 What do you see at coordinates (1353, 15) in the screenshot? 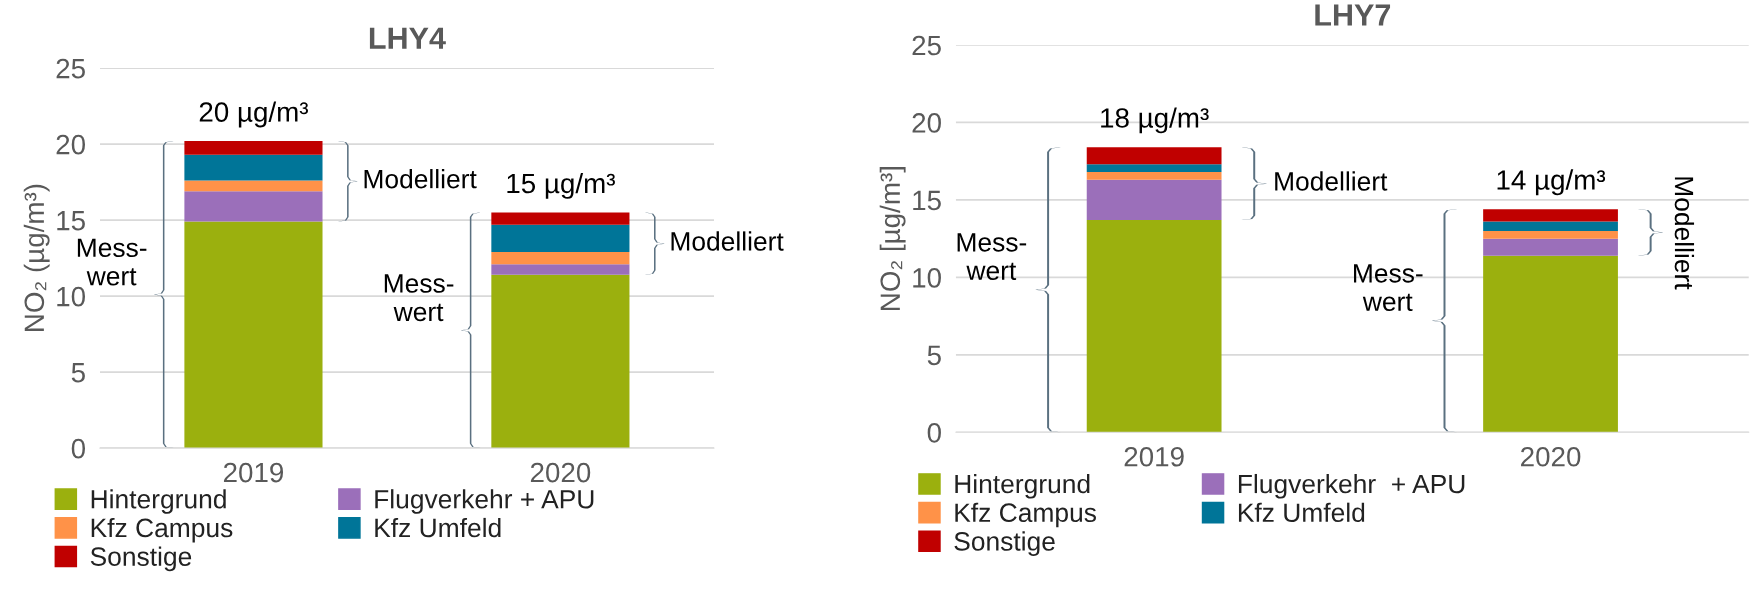
I see `chart-title: LHY7` at bounding box center [1353, 15].